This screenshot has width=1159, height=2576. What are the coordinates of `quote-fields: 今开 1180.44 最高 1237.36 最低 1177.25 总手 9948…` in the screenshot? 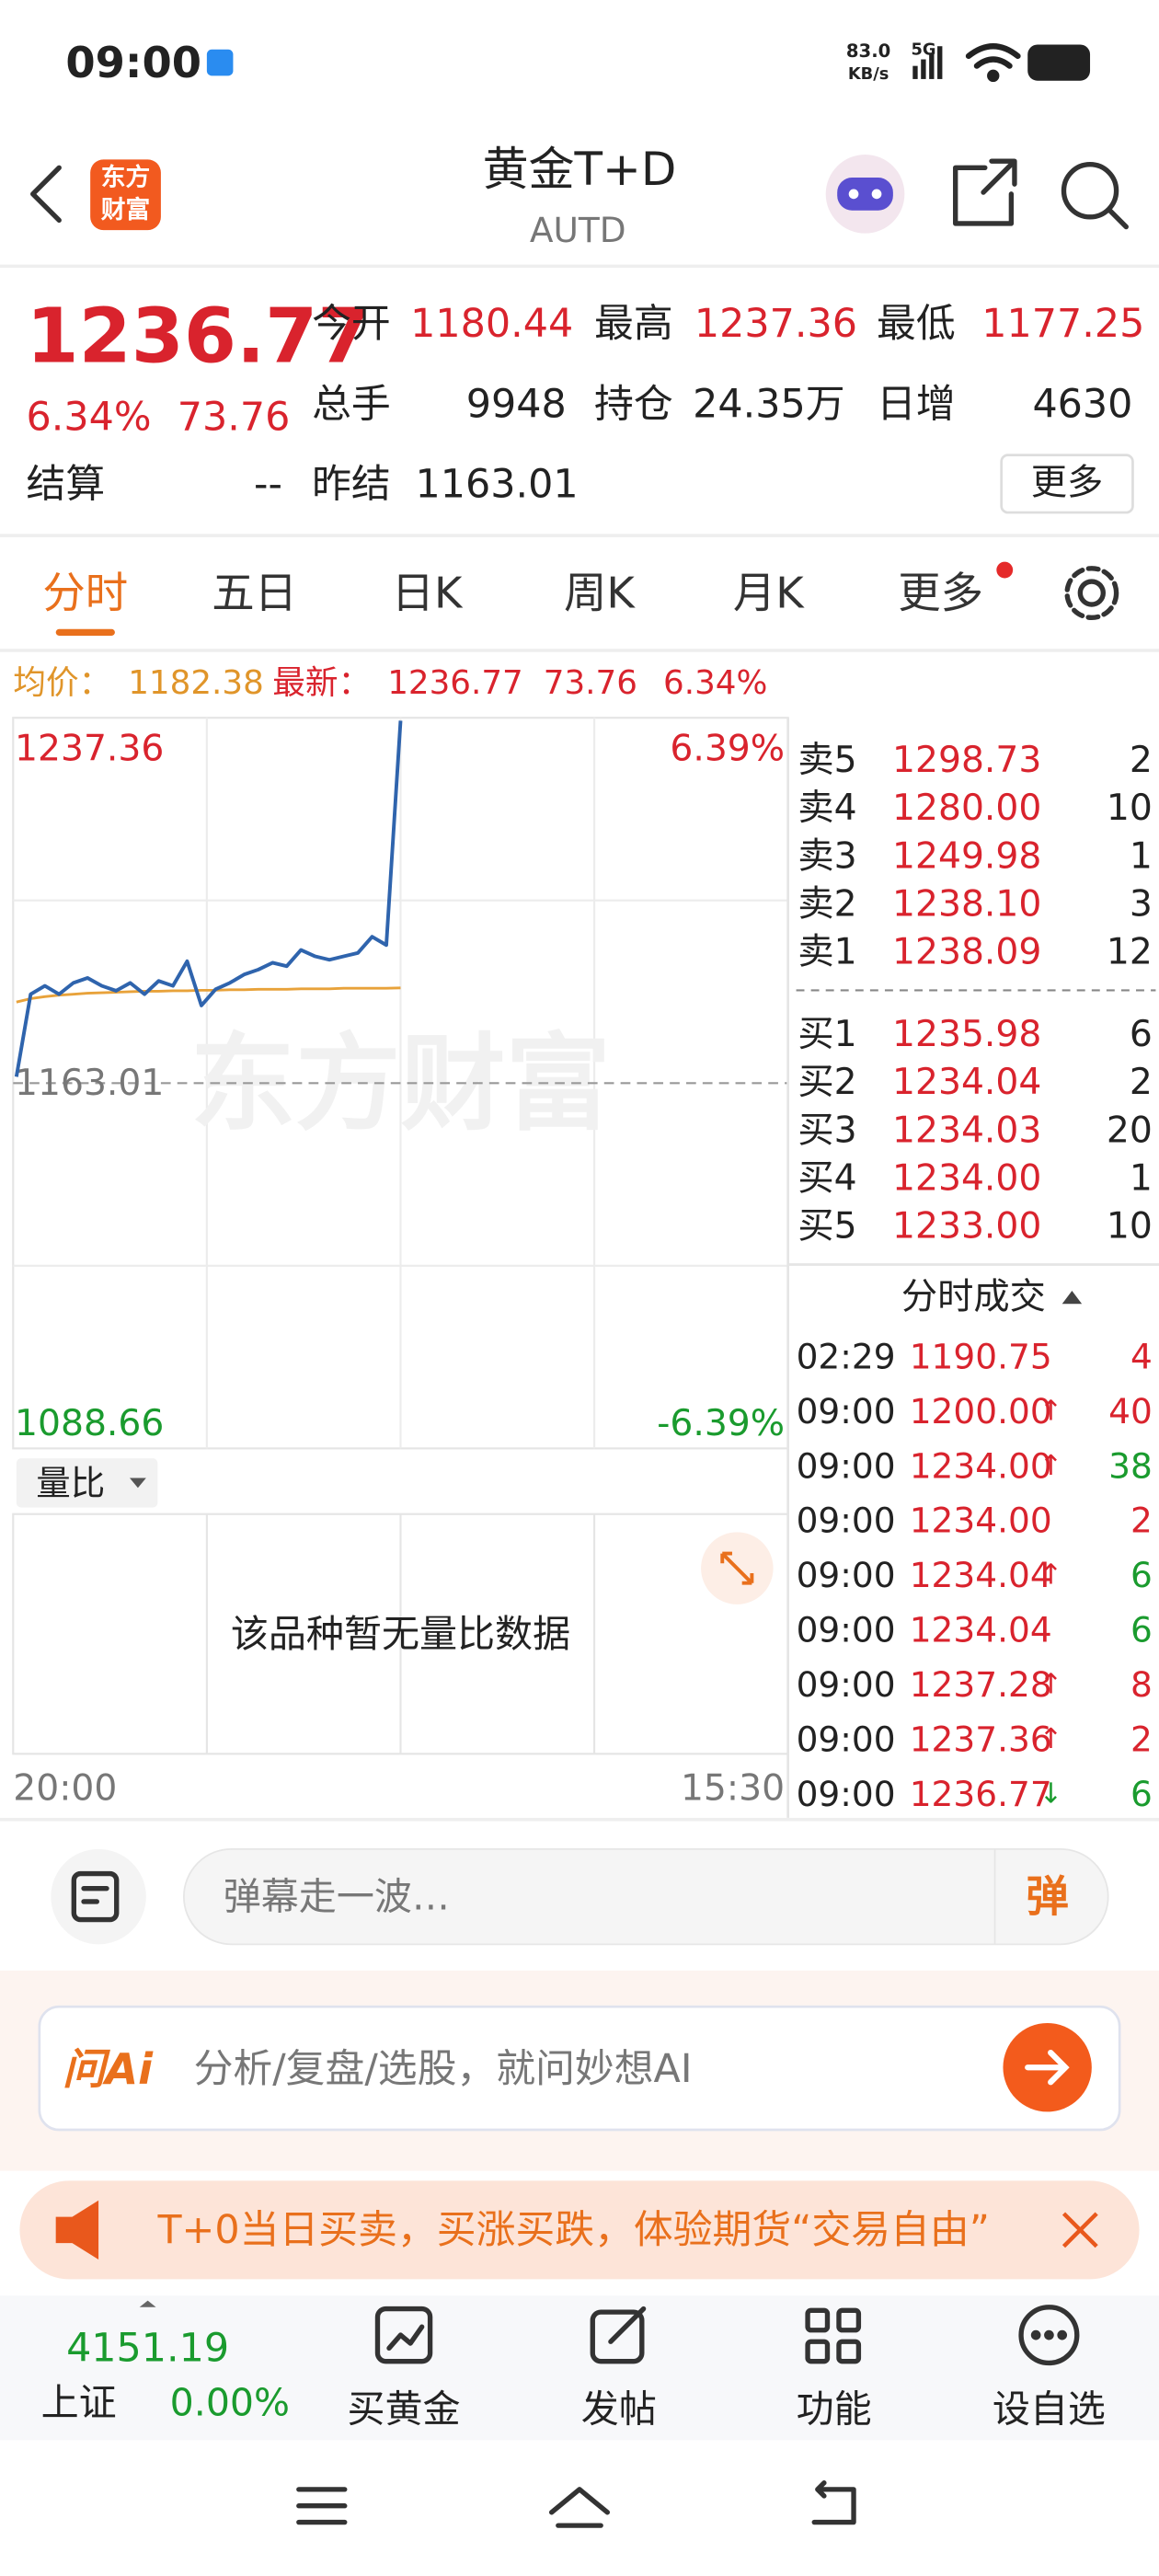 It's located at (586, 404).